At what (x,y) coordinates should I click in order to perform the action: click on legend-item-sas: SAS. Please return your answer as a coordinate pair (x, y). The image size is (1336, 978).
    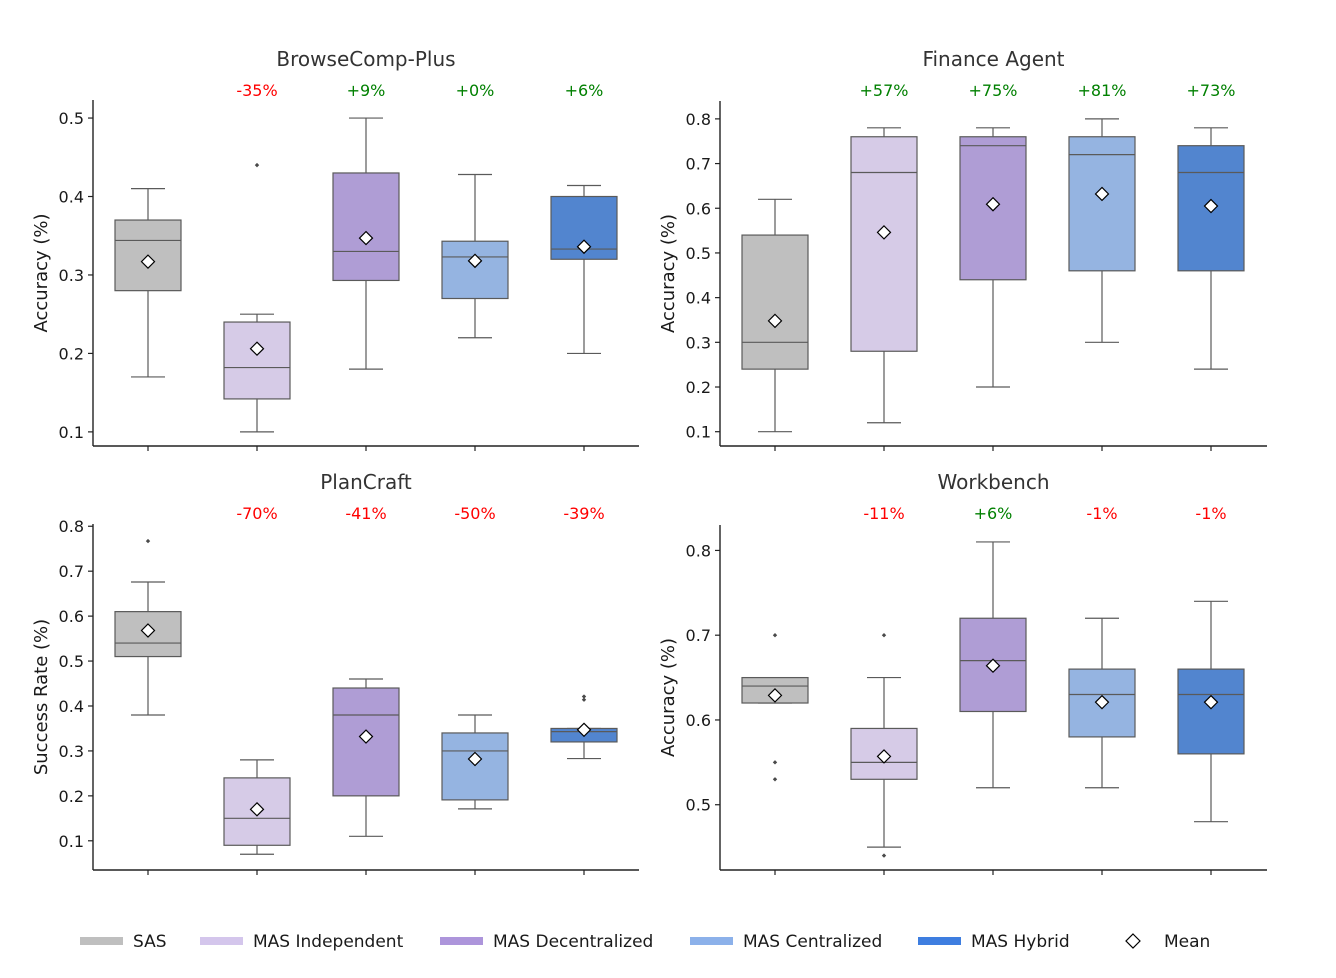
    Looking at the image, I should click on (123, 942).